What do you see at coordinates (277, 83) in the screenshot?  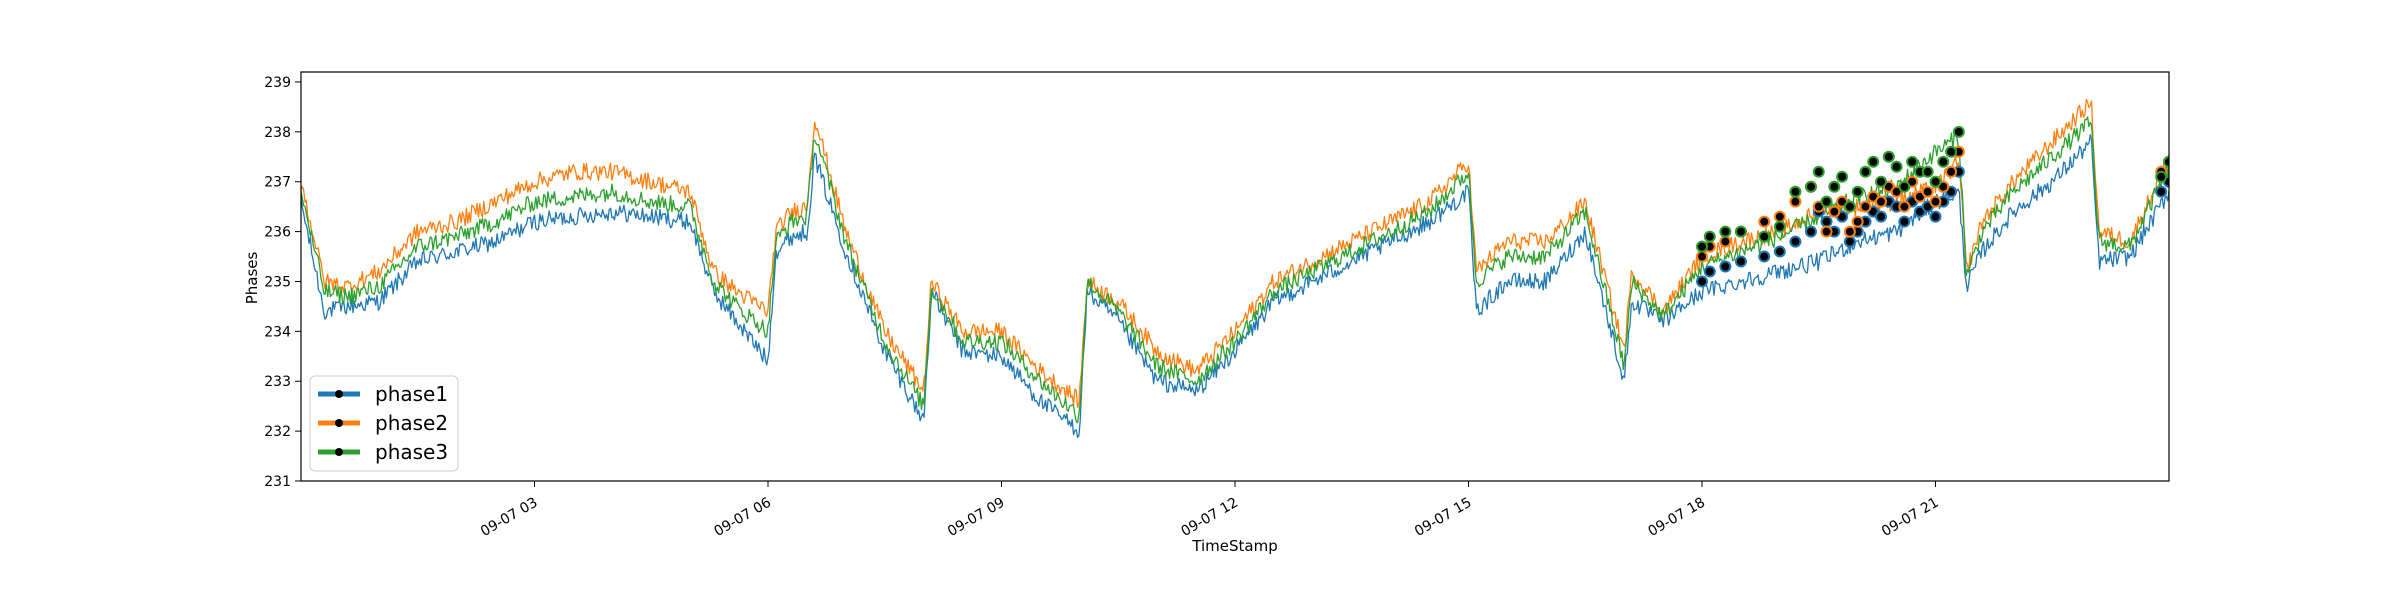 I see `y-tick-label: 239` at bounding box center [277, 83].